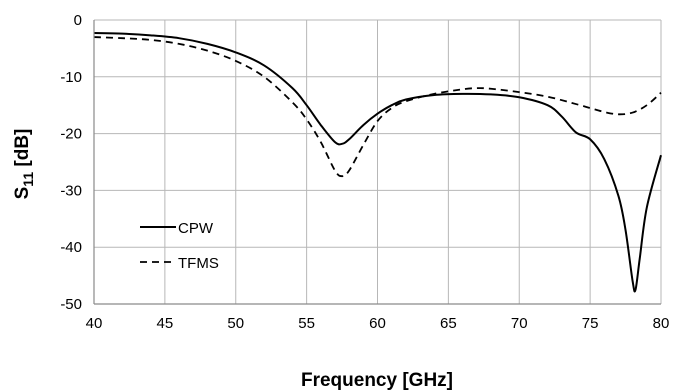 The width and height of the screenshot is (674, 392). What do you see at coordinates (235, 323) in the screenshot?
I see `x-tick-label: 50` at bounding box center [235, 323].